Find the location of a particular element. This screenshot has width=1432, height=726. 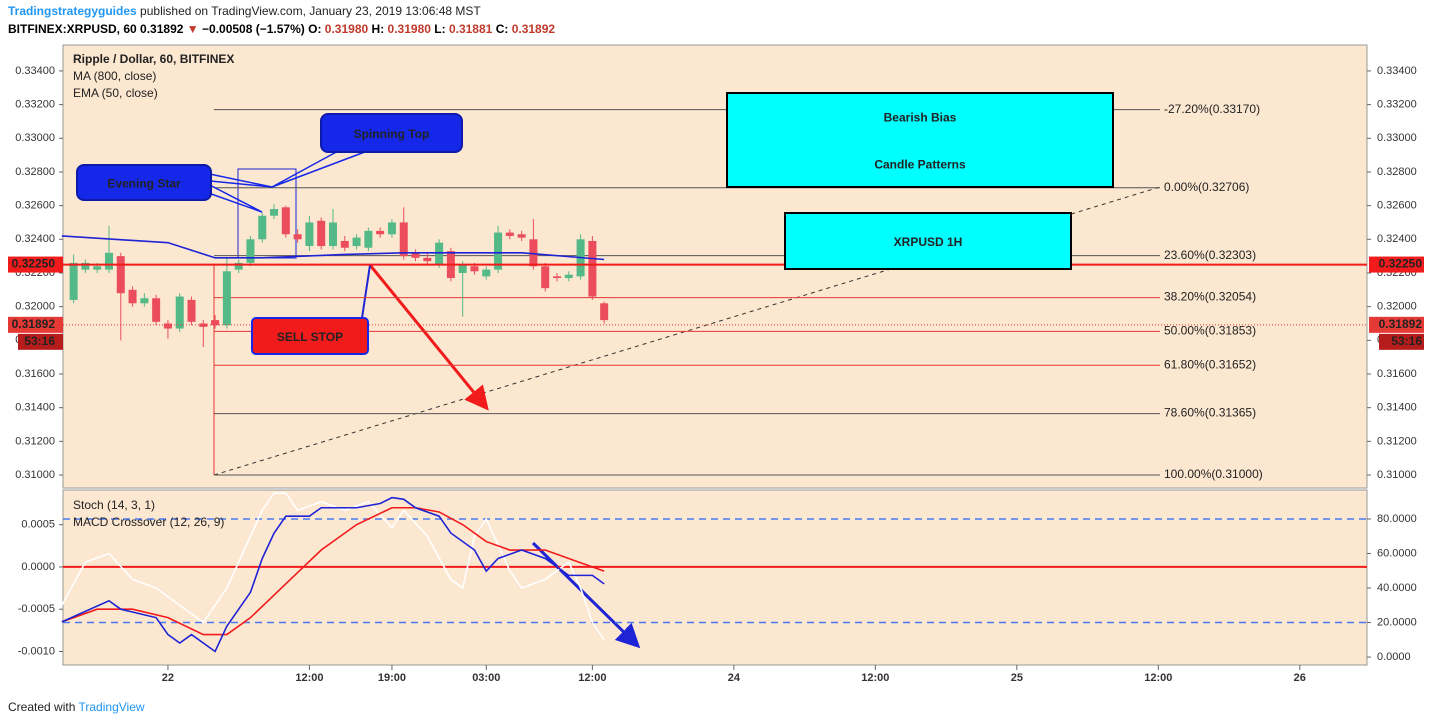

author: Tradingstrategyguides is located at coordinates (72, 11).